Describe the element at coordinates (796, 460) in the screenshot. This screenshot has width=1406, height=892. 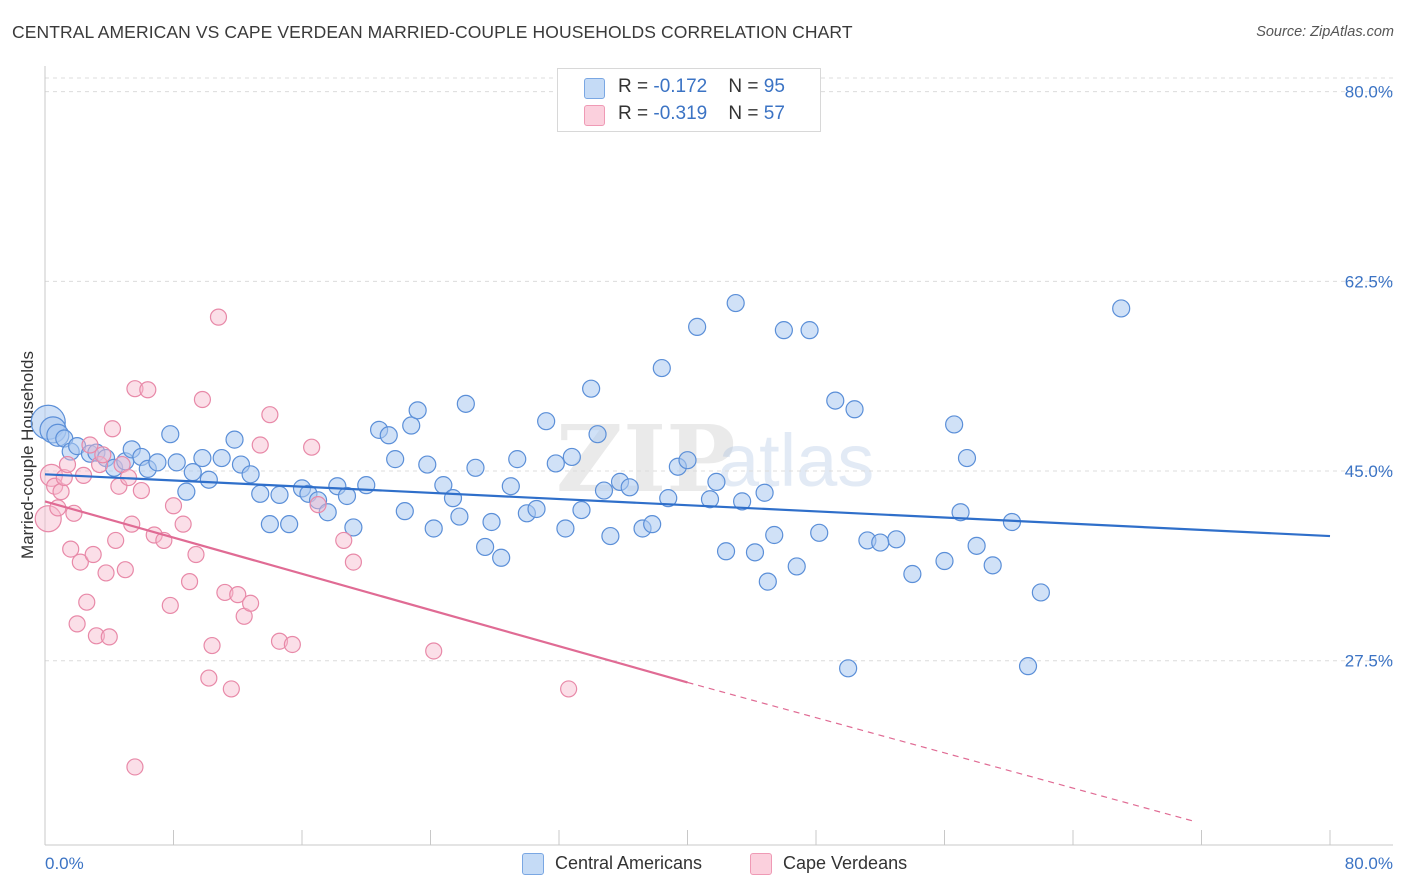
I see `watermark-atlas: atlas` at that location.